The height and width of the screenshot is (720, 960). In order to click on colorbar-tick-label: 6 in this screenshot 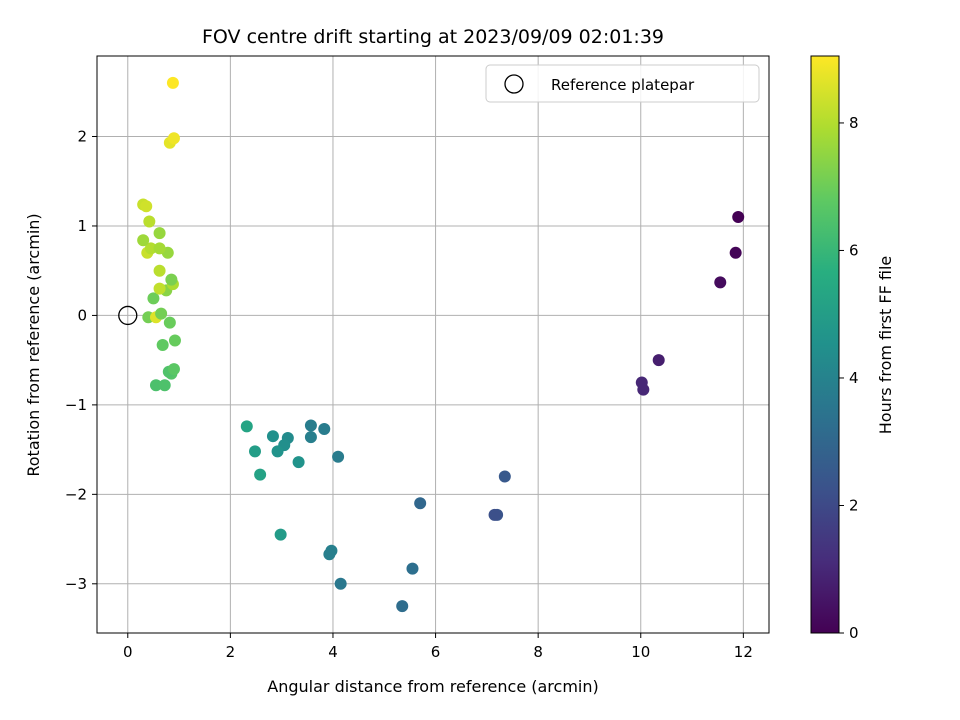, I will do `click(854, 250)`.